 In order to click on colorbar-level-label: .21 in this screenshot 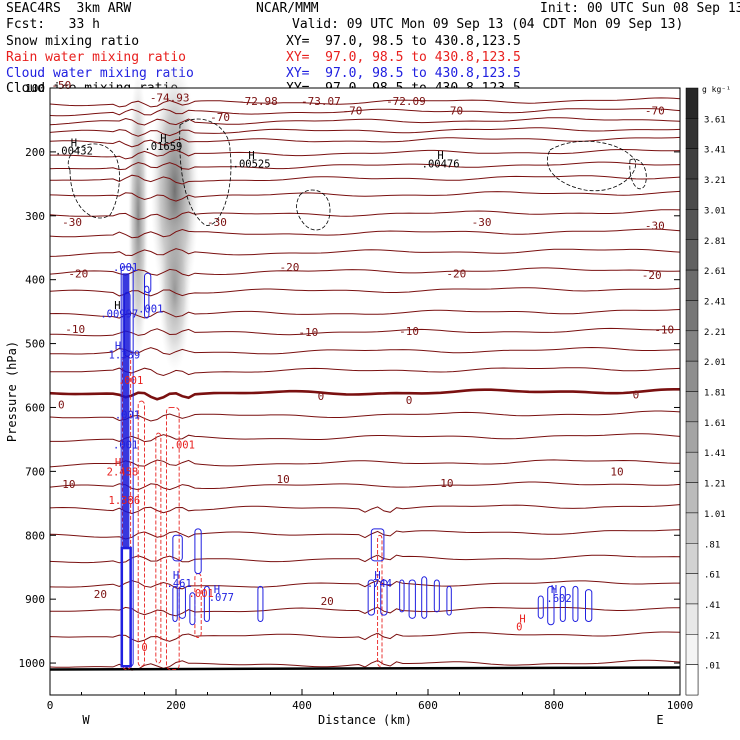, I will do `click(712, 636)`.